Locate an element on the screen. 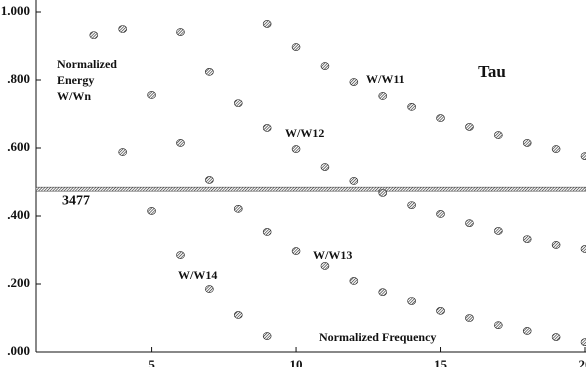 The image size is (586, 367). y-tick-label: .400 is located at coordinates (18, 214).